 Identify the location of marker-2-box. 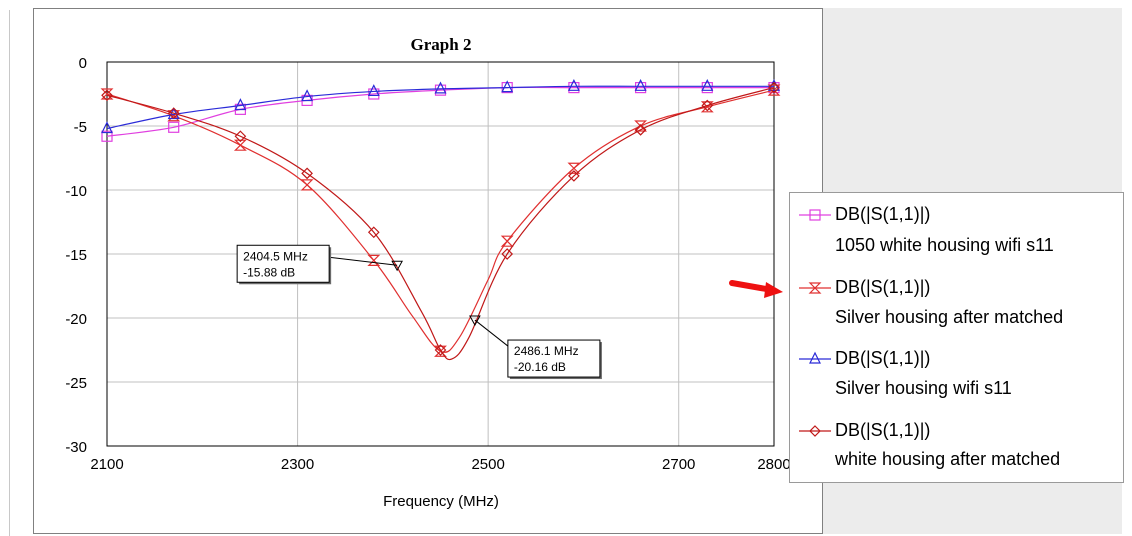
(554, 358).